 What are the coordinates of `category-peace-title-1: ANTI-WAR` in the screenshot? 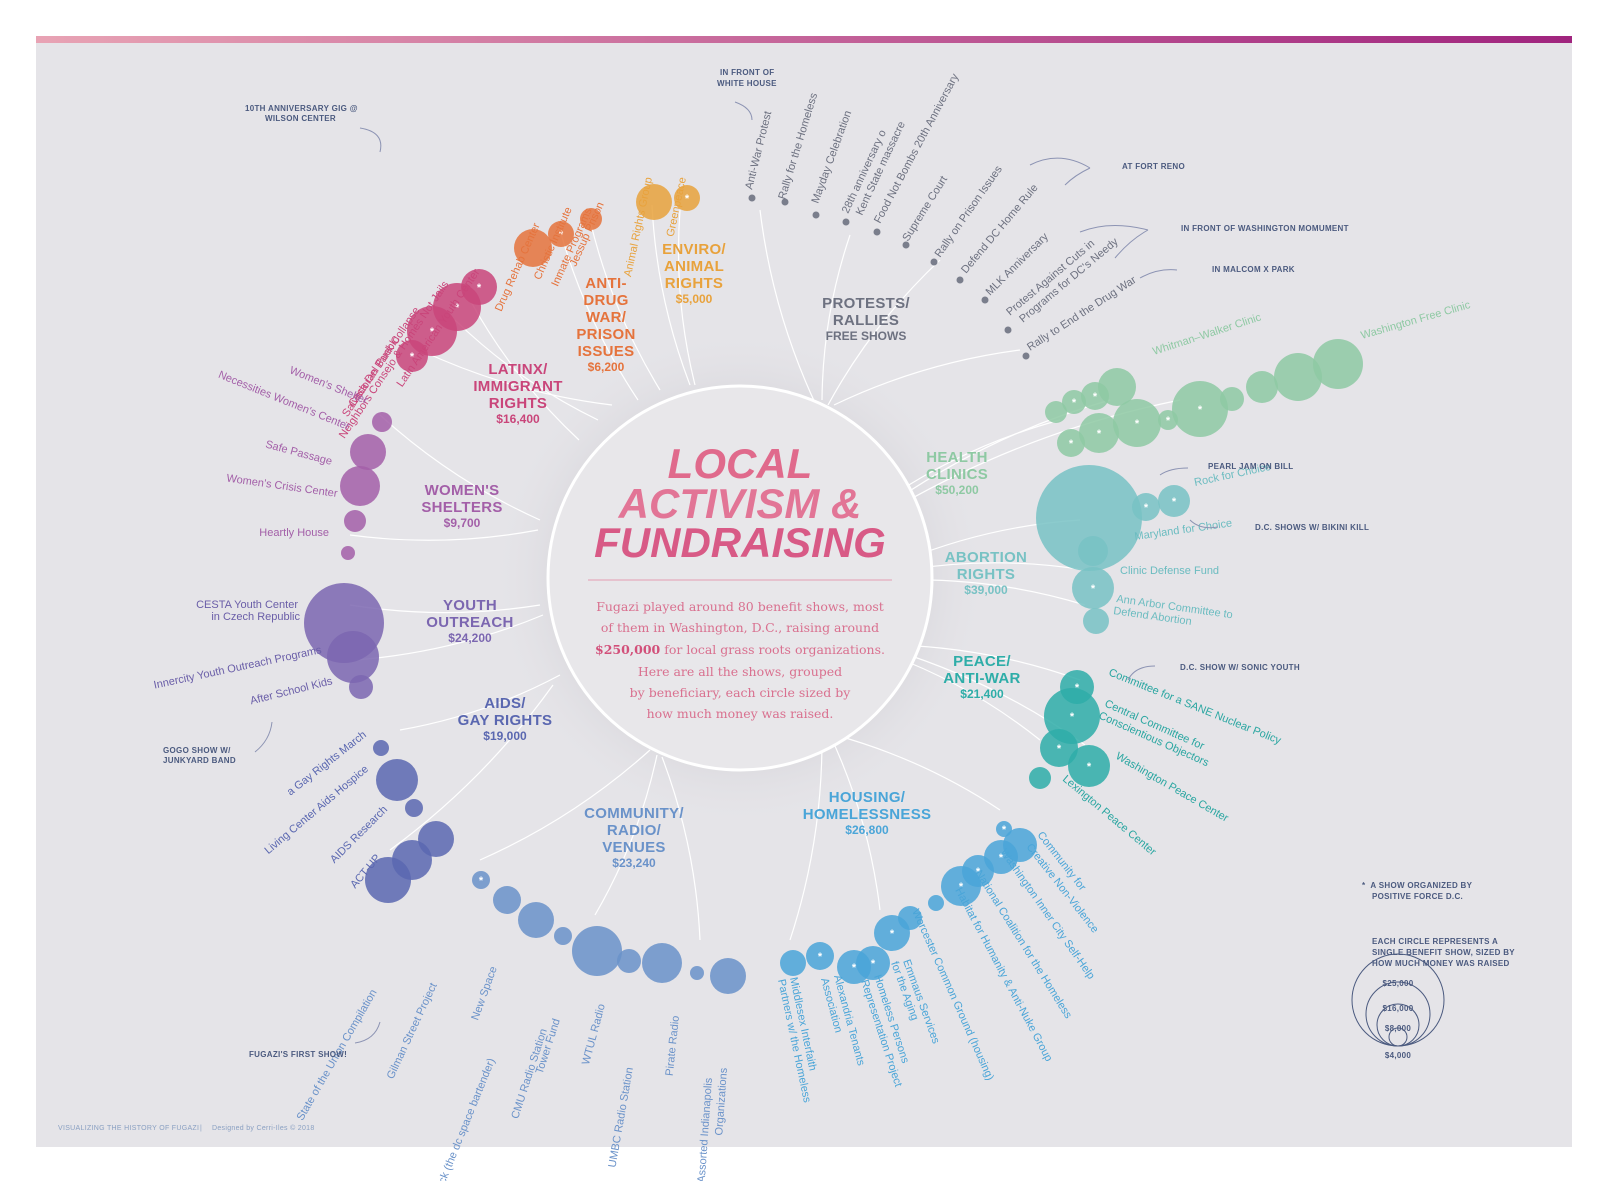 It's located at (981, 678).